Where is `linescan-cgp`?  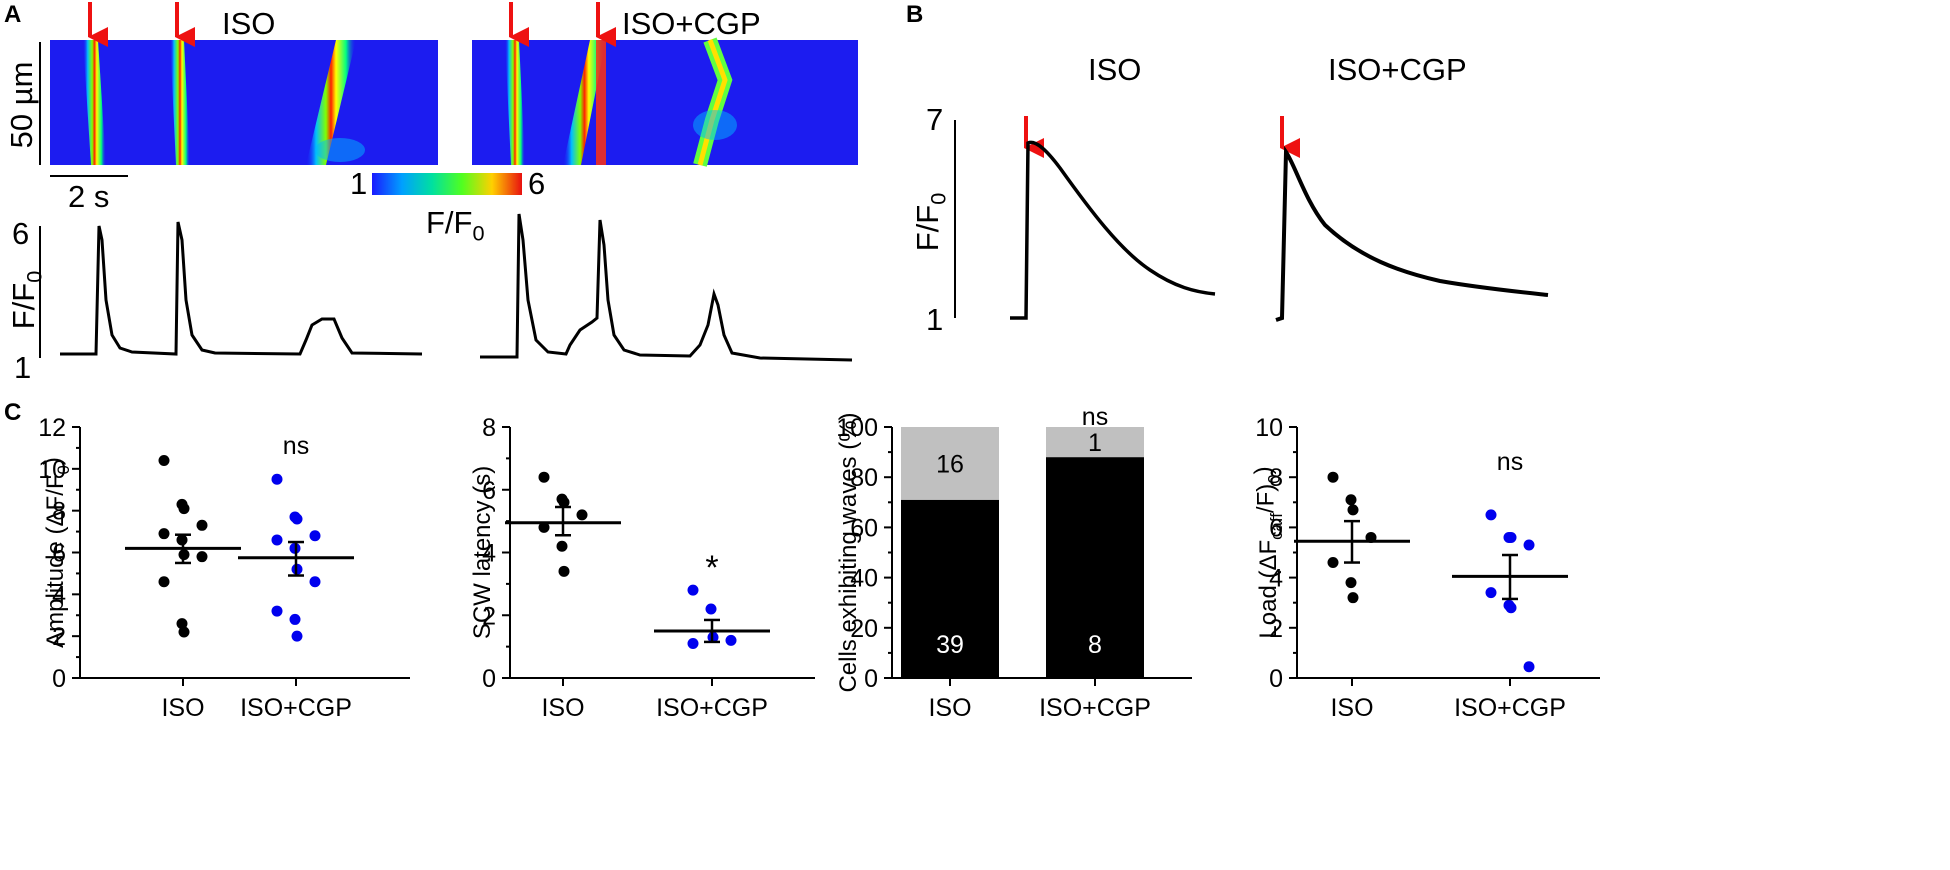
linescan-cgp is located at coordinates (665, 102).